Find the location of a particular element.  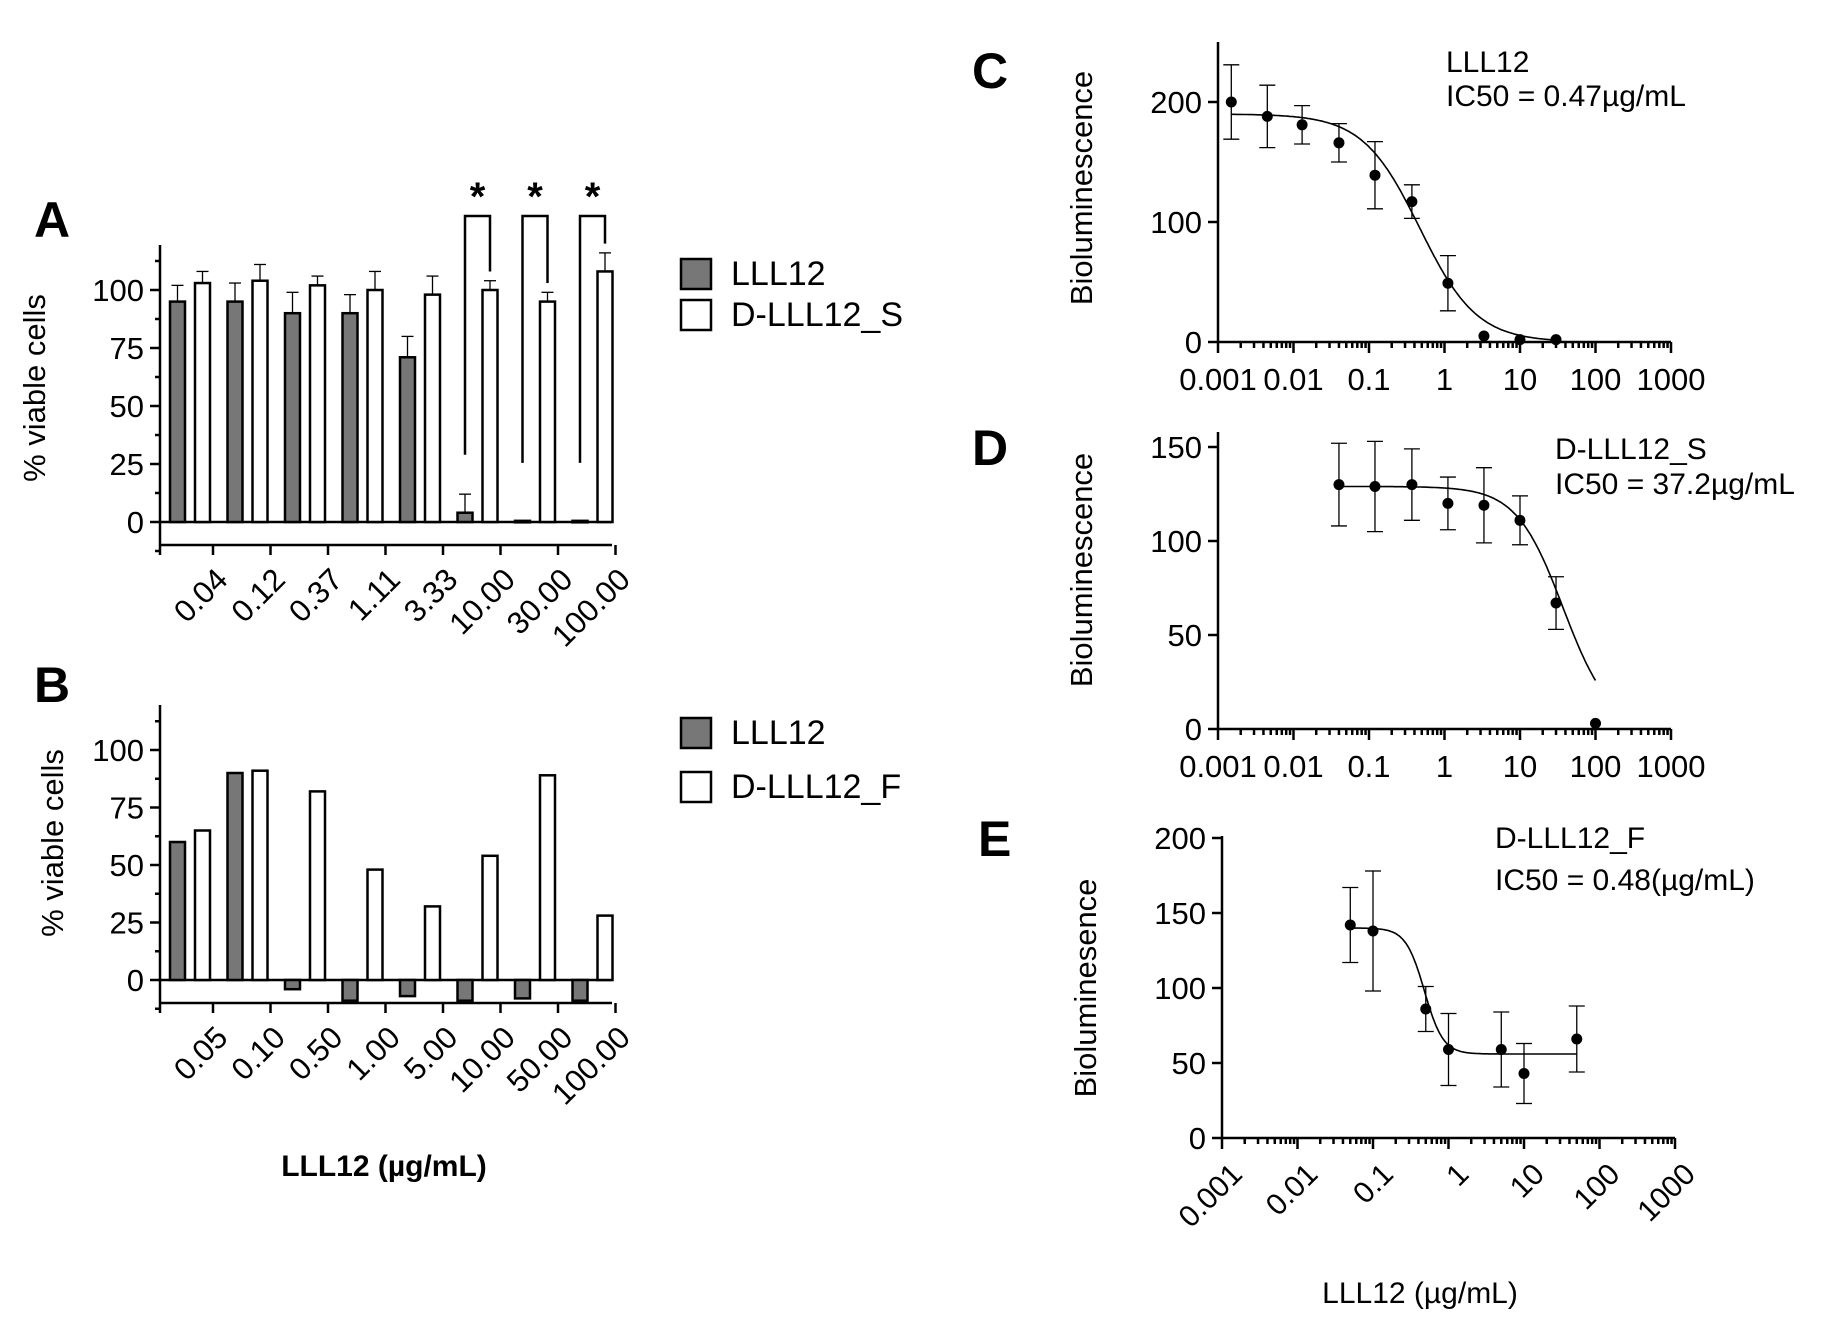

panel-c-plot: 0 100 200 0.001 0.01 0.1 1 10 100 1000 is located at coordinates (1427, 219).